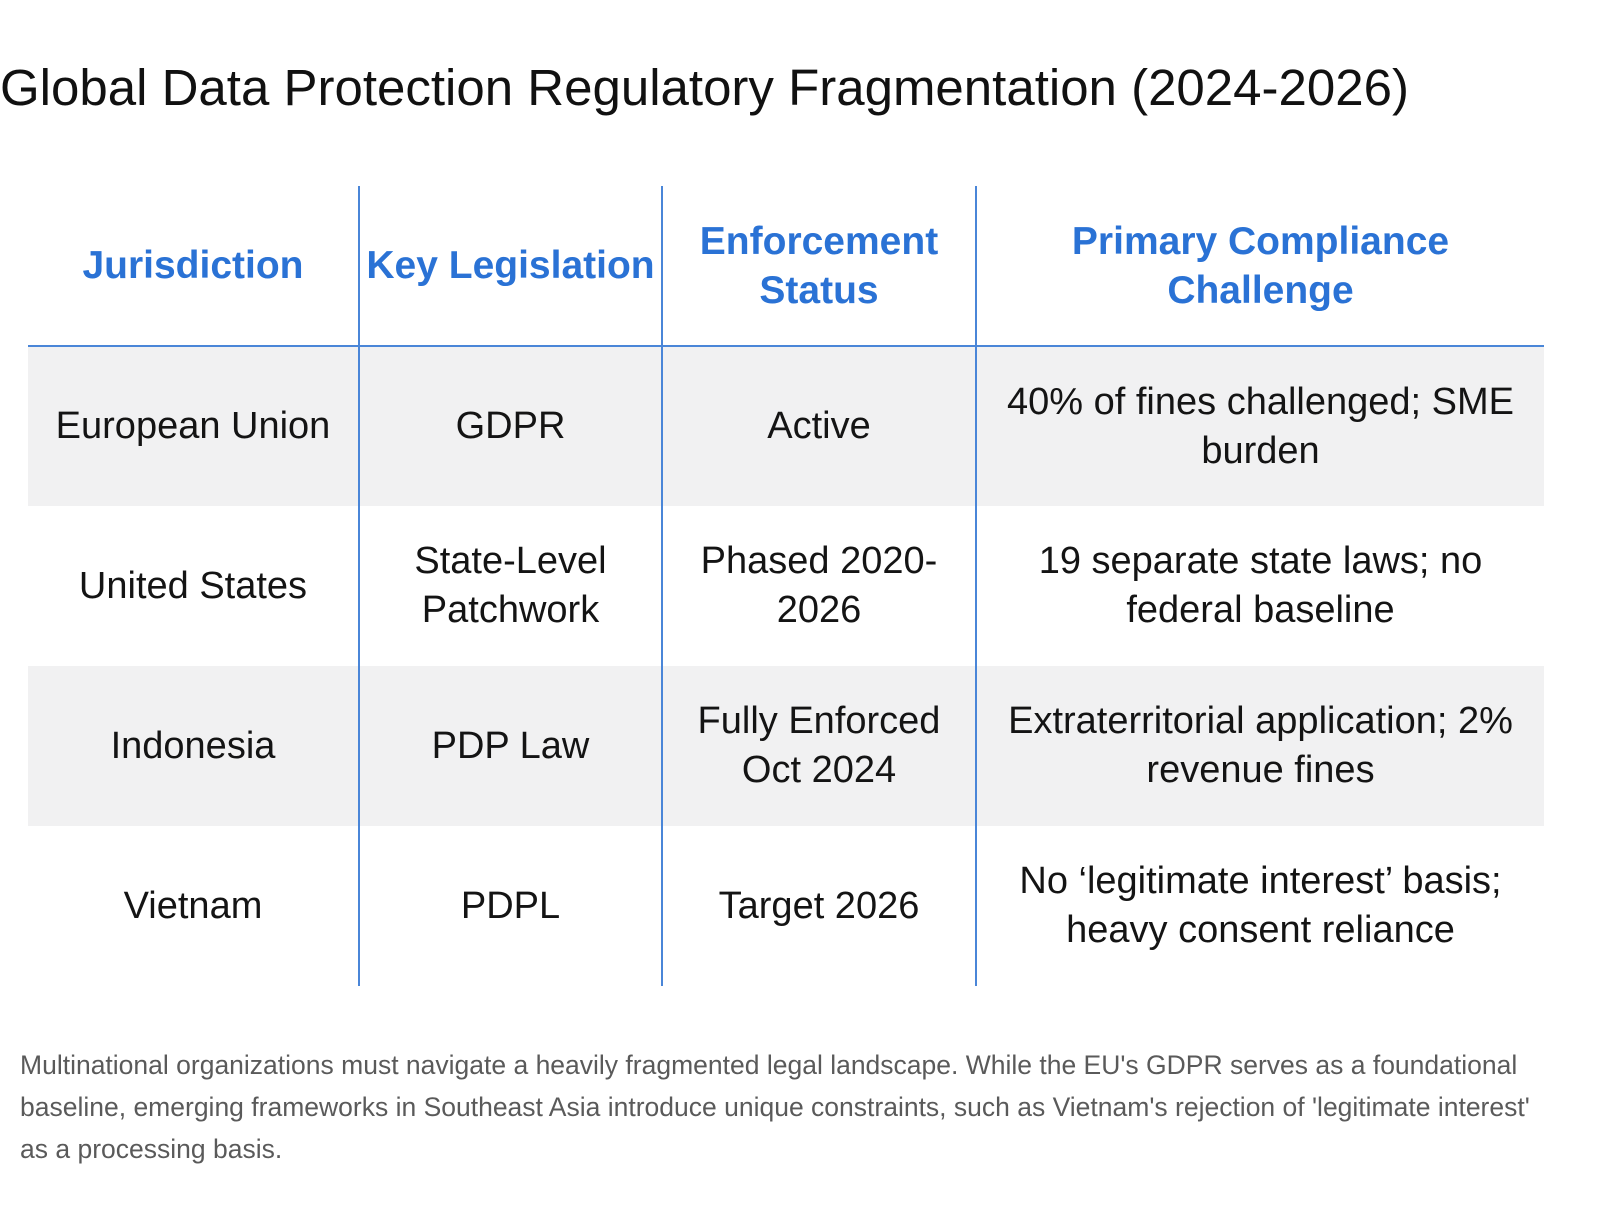 The image size is (1600, 1206). I want to click on cell-challenge: 40% of fines challenged; SME burden, so click(1259, 426).